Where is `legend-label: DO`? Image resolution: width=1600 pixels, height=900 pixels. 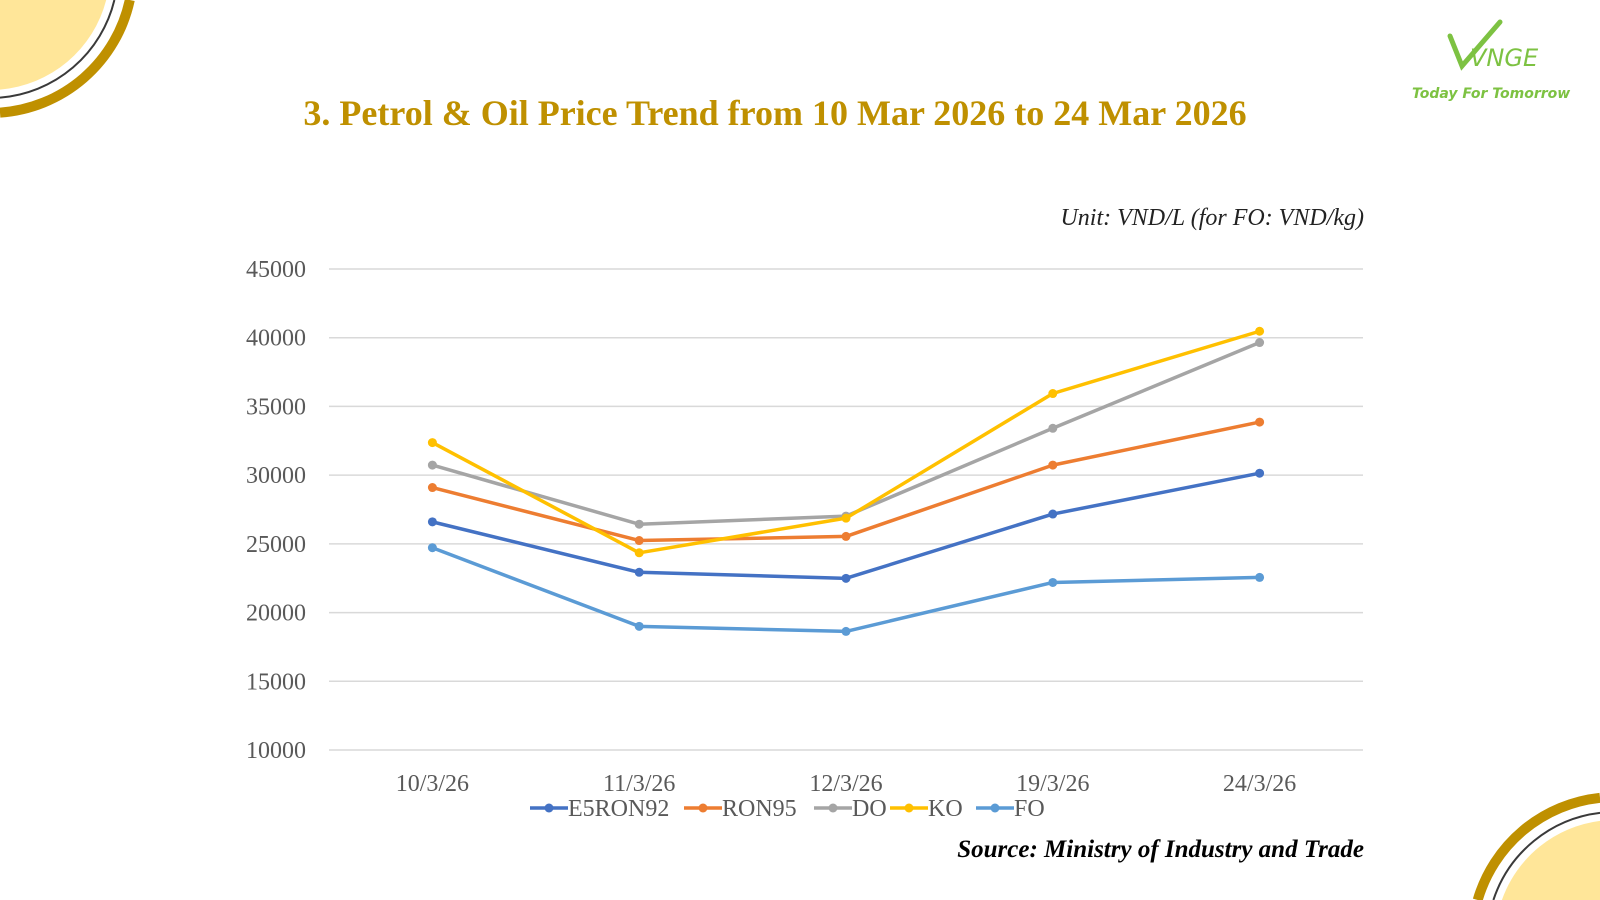
legend-label: DO is located at coordinates (869, 809).